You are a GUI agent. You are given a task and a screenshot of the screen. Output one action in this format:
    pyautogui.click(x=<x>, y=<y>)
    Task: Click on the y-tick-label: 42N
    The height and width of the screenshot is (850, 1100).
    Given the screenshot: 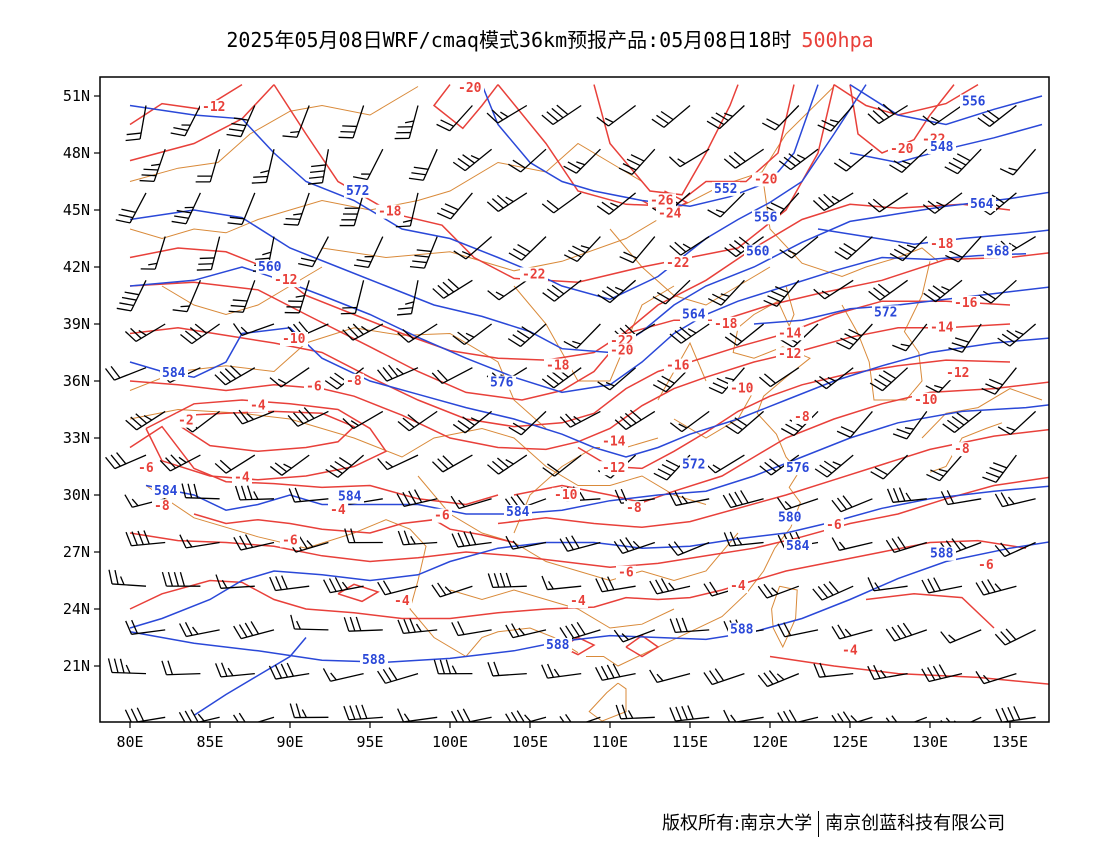 What is the action you would take?
    pyautogui.click(x=76, y=267)
    